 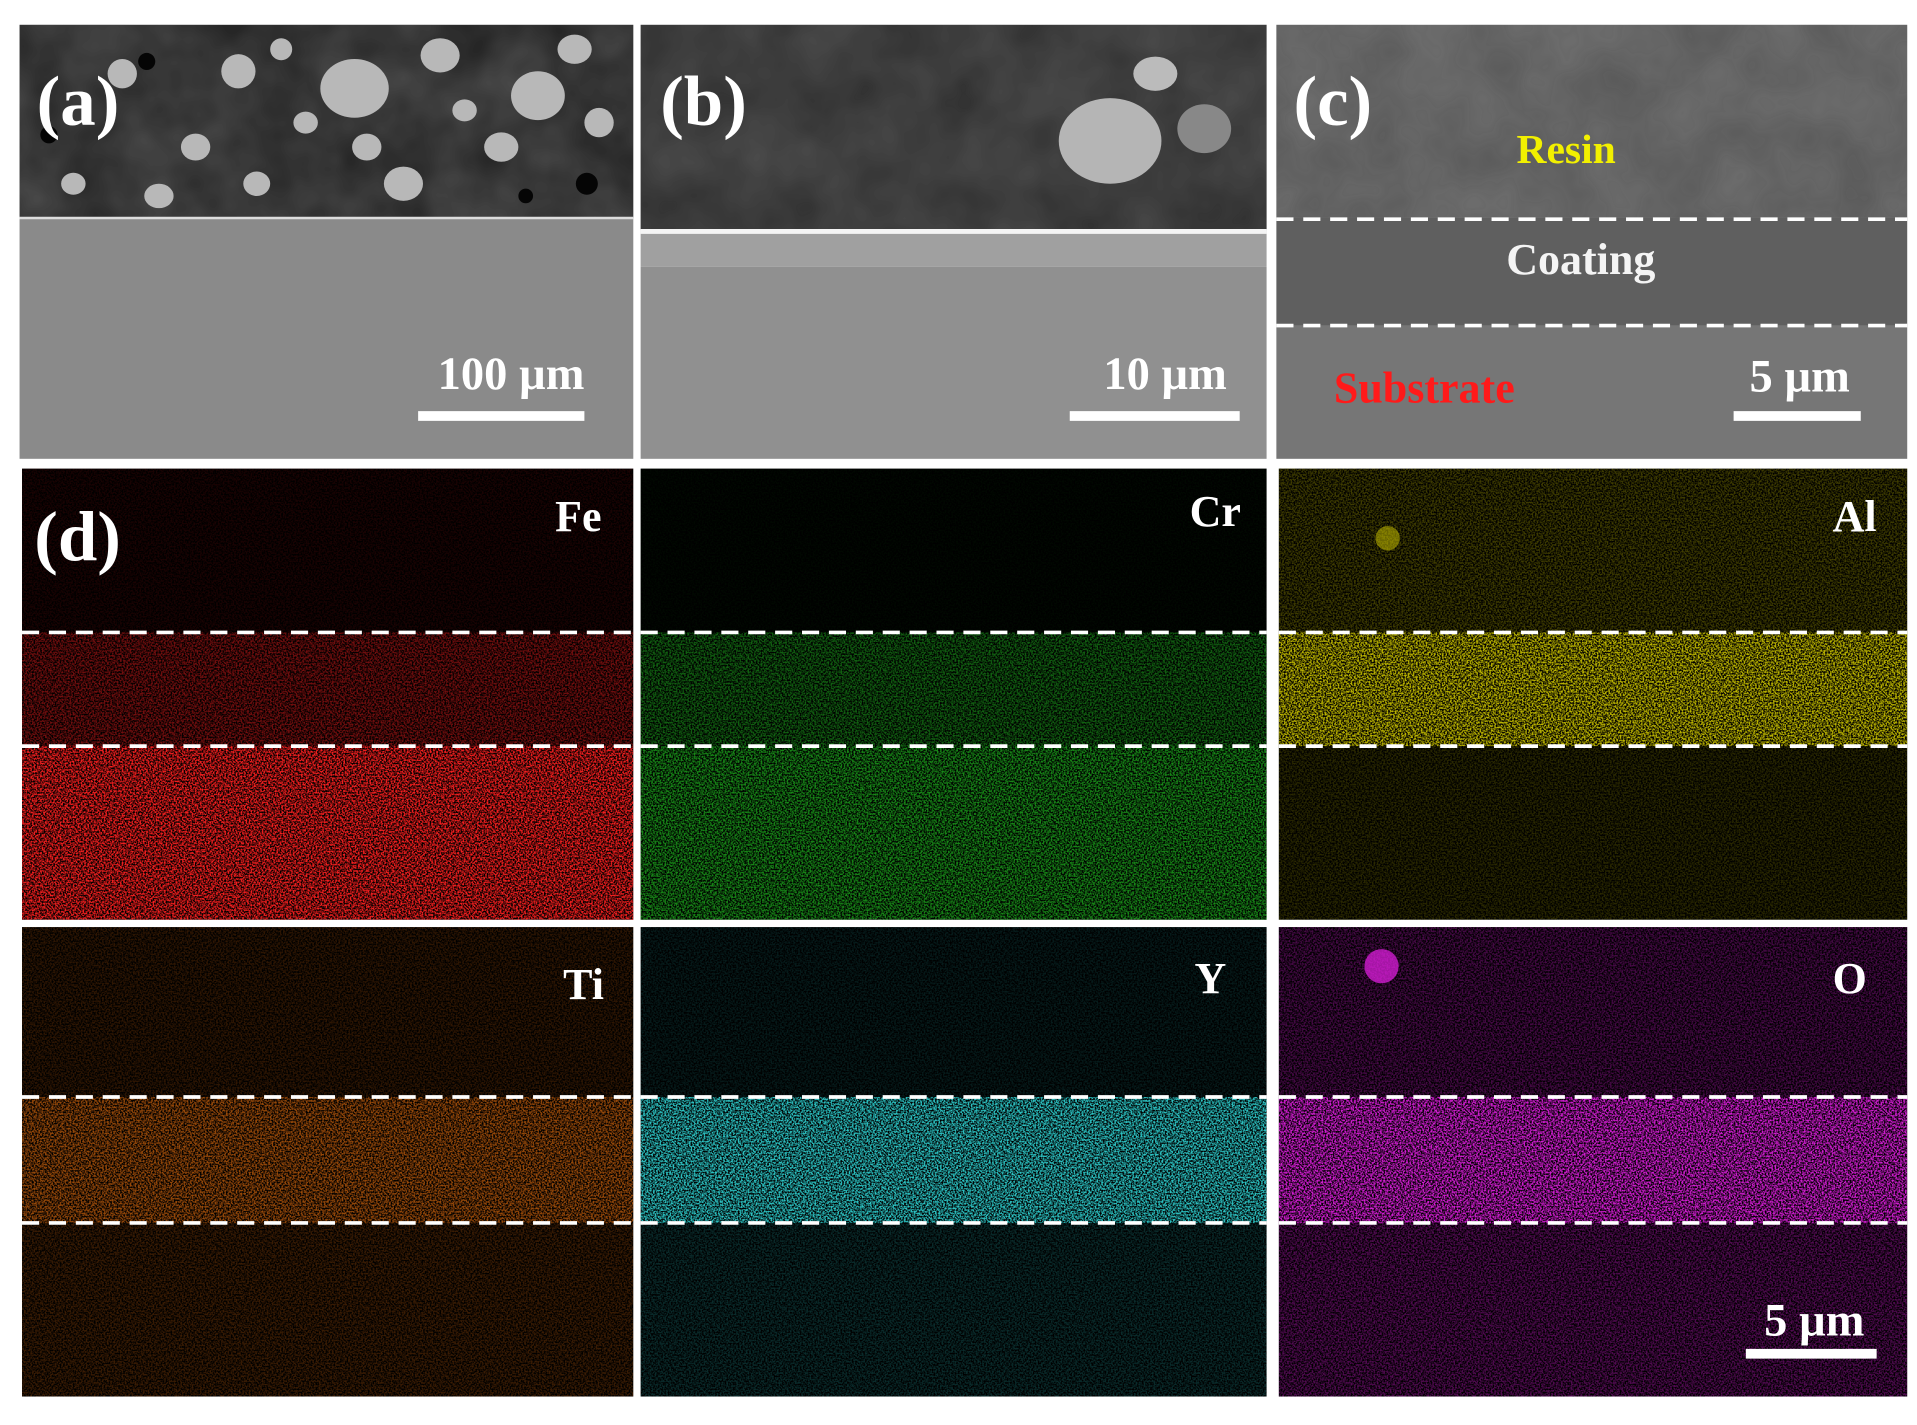 What do you see at coordinates (1332, 102) in the screenshot?
I see `panel-label: (c)` at bounding box center [1332, 102].